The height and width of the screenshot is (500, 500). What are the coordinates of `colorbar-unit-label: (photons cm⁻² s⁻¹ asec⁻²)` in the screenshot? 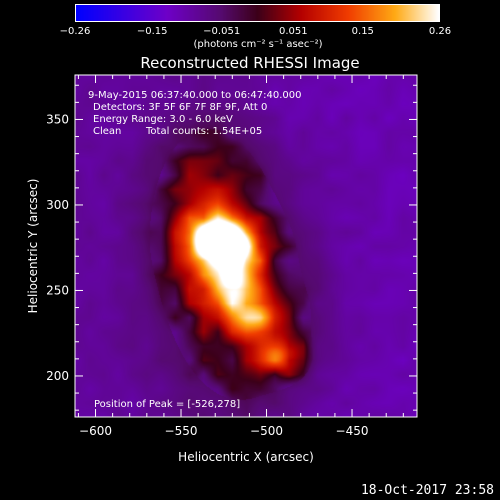 It's located at (258, 44).